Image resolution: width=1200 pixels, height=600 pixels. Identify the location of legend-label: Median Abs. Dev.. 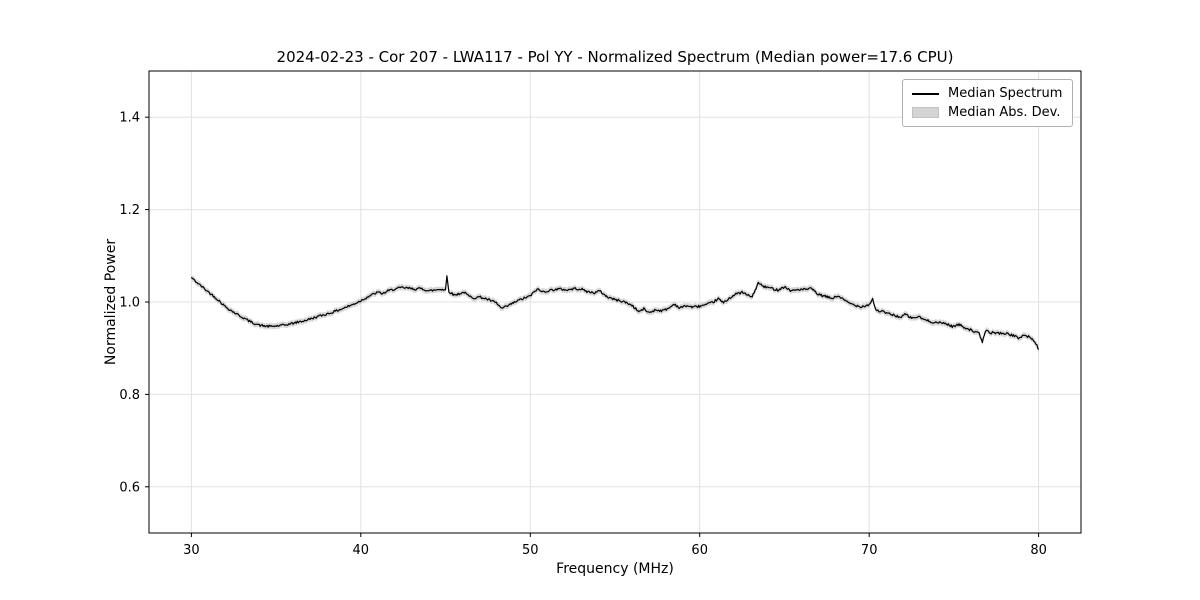
(1004, 112).